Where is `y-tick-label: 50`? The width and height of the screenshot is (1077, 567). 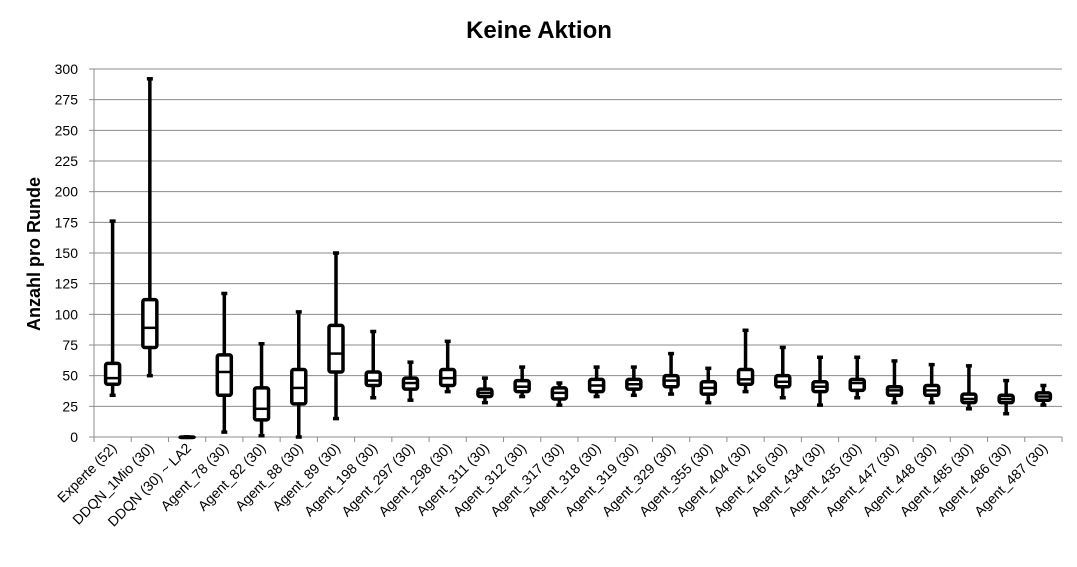
y-tick-label: 50 is located at coordinates (70, 376).